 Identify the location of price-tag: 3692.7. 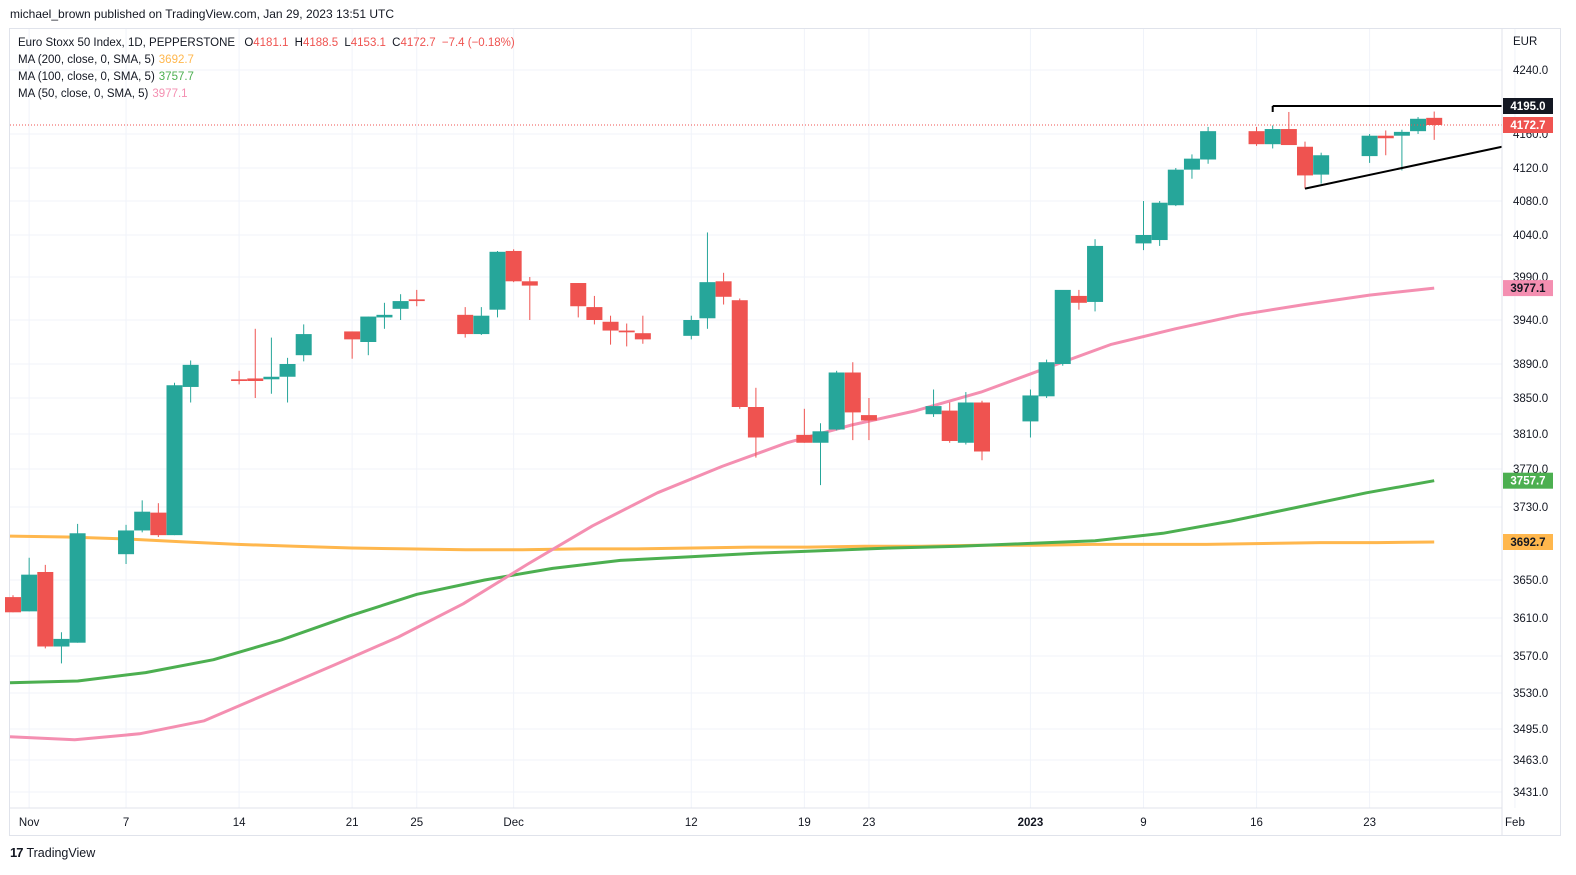
(1528, 542).